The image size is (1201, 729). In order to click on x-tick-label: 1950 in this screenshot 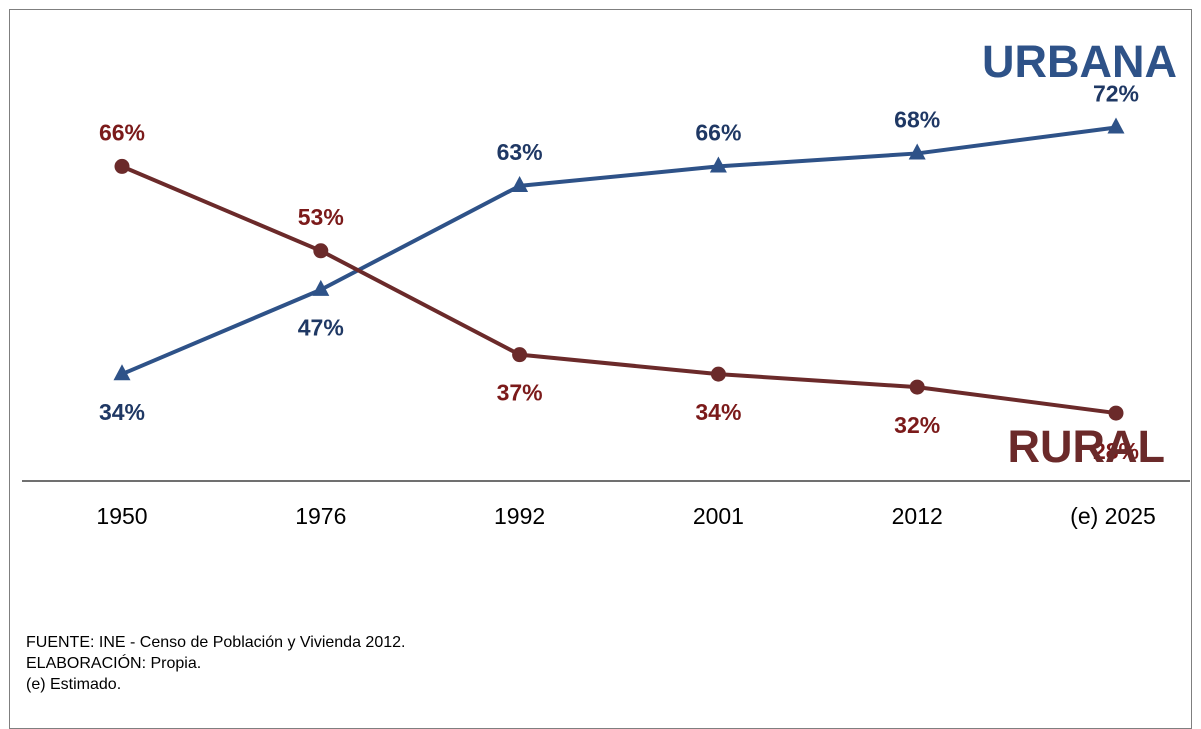, I will do `click(121, 516)`.